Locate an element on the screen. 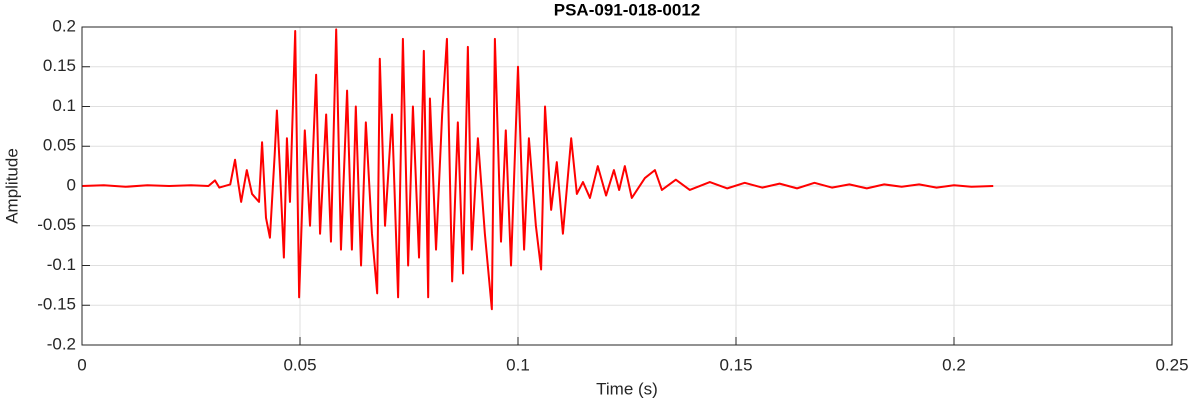 Image resolution: width=1193 pixels, height=404 pixels. y-tick-label: -0.15 is located at coordinates (56, 304).